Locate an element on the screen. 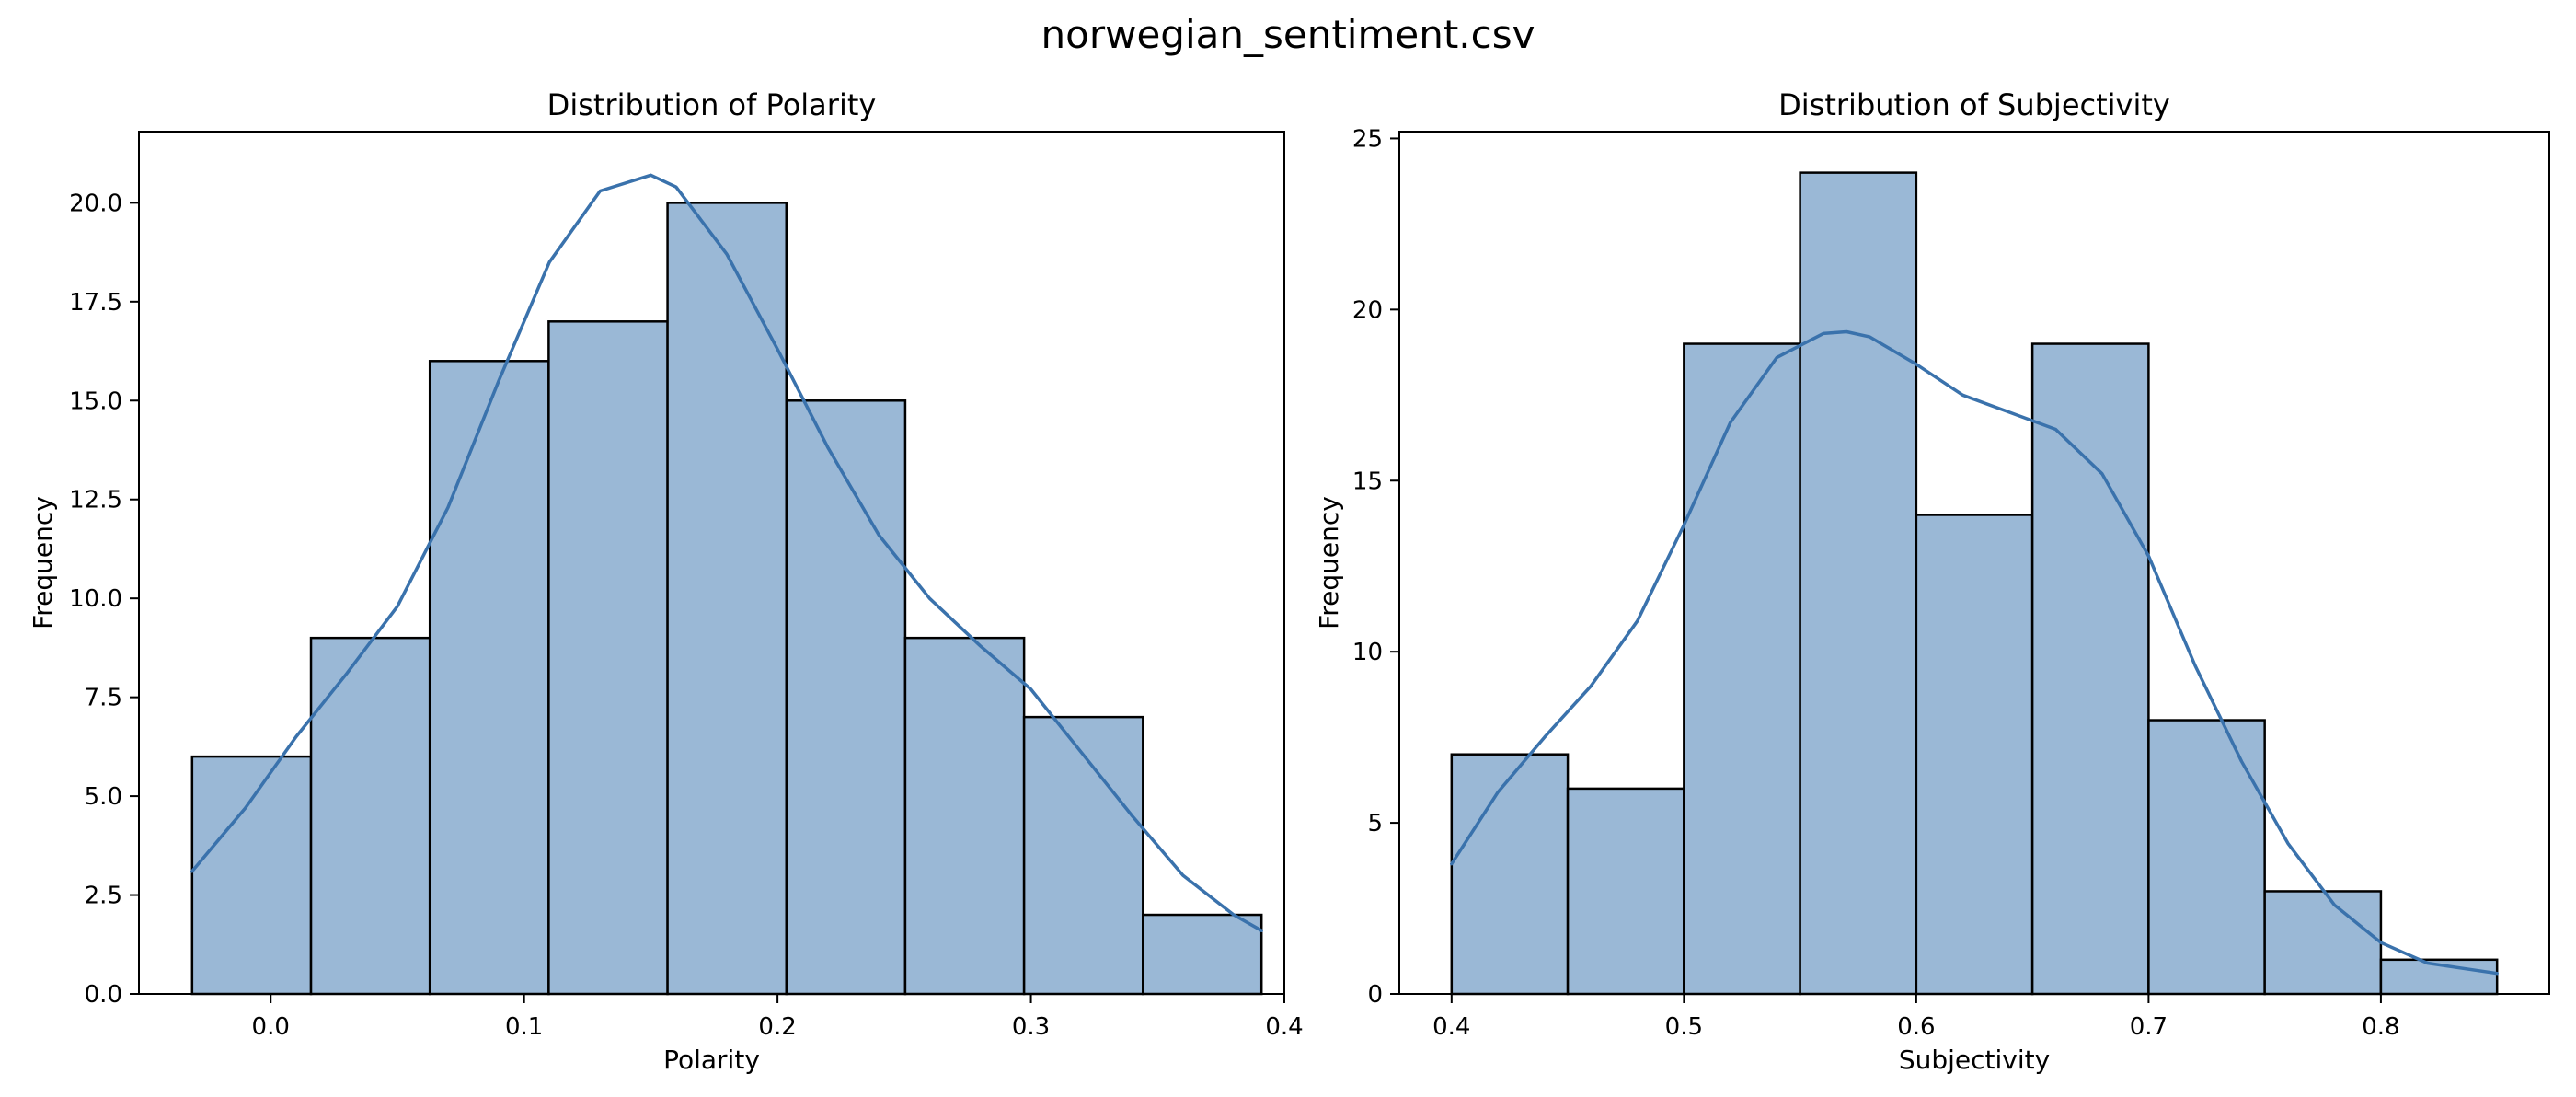 This screenshot has height=1097, width=2576. polarity-ytick-label-5: 12.5 is located at coordinates (95, 501).